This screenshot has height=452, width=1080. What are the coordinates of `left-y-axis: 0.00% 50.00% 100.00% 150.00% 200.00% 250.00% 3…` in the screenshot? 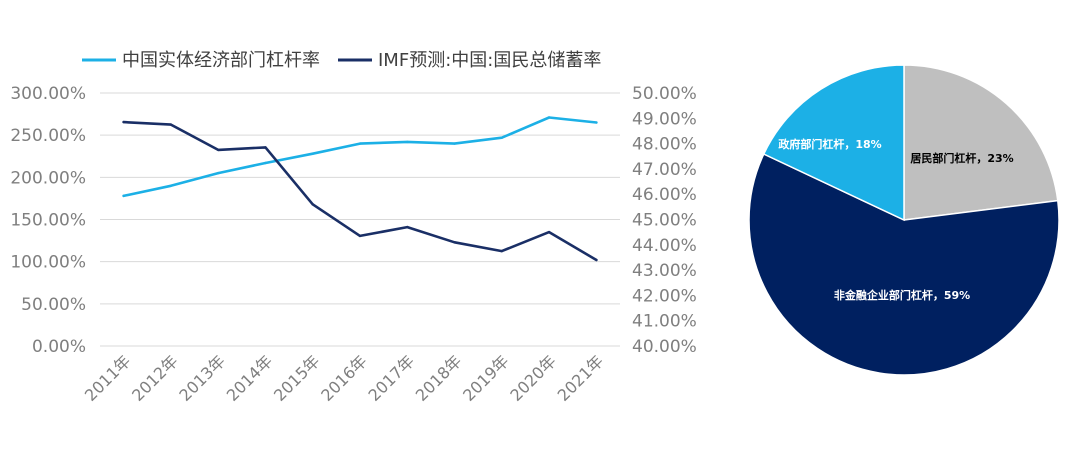 It's located at (48, 220).